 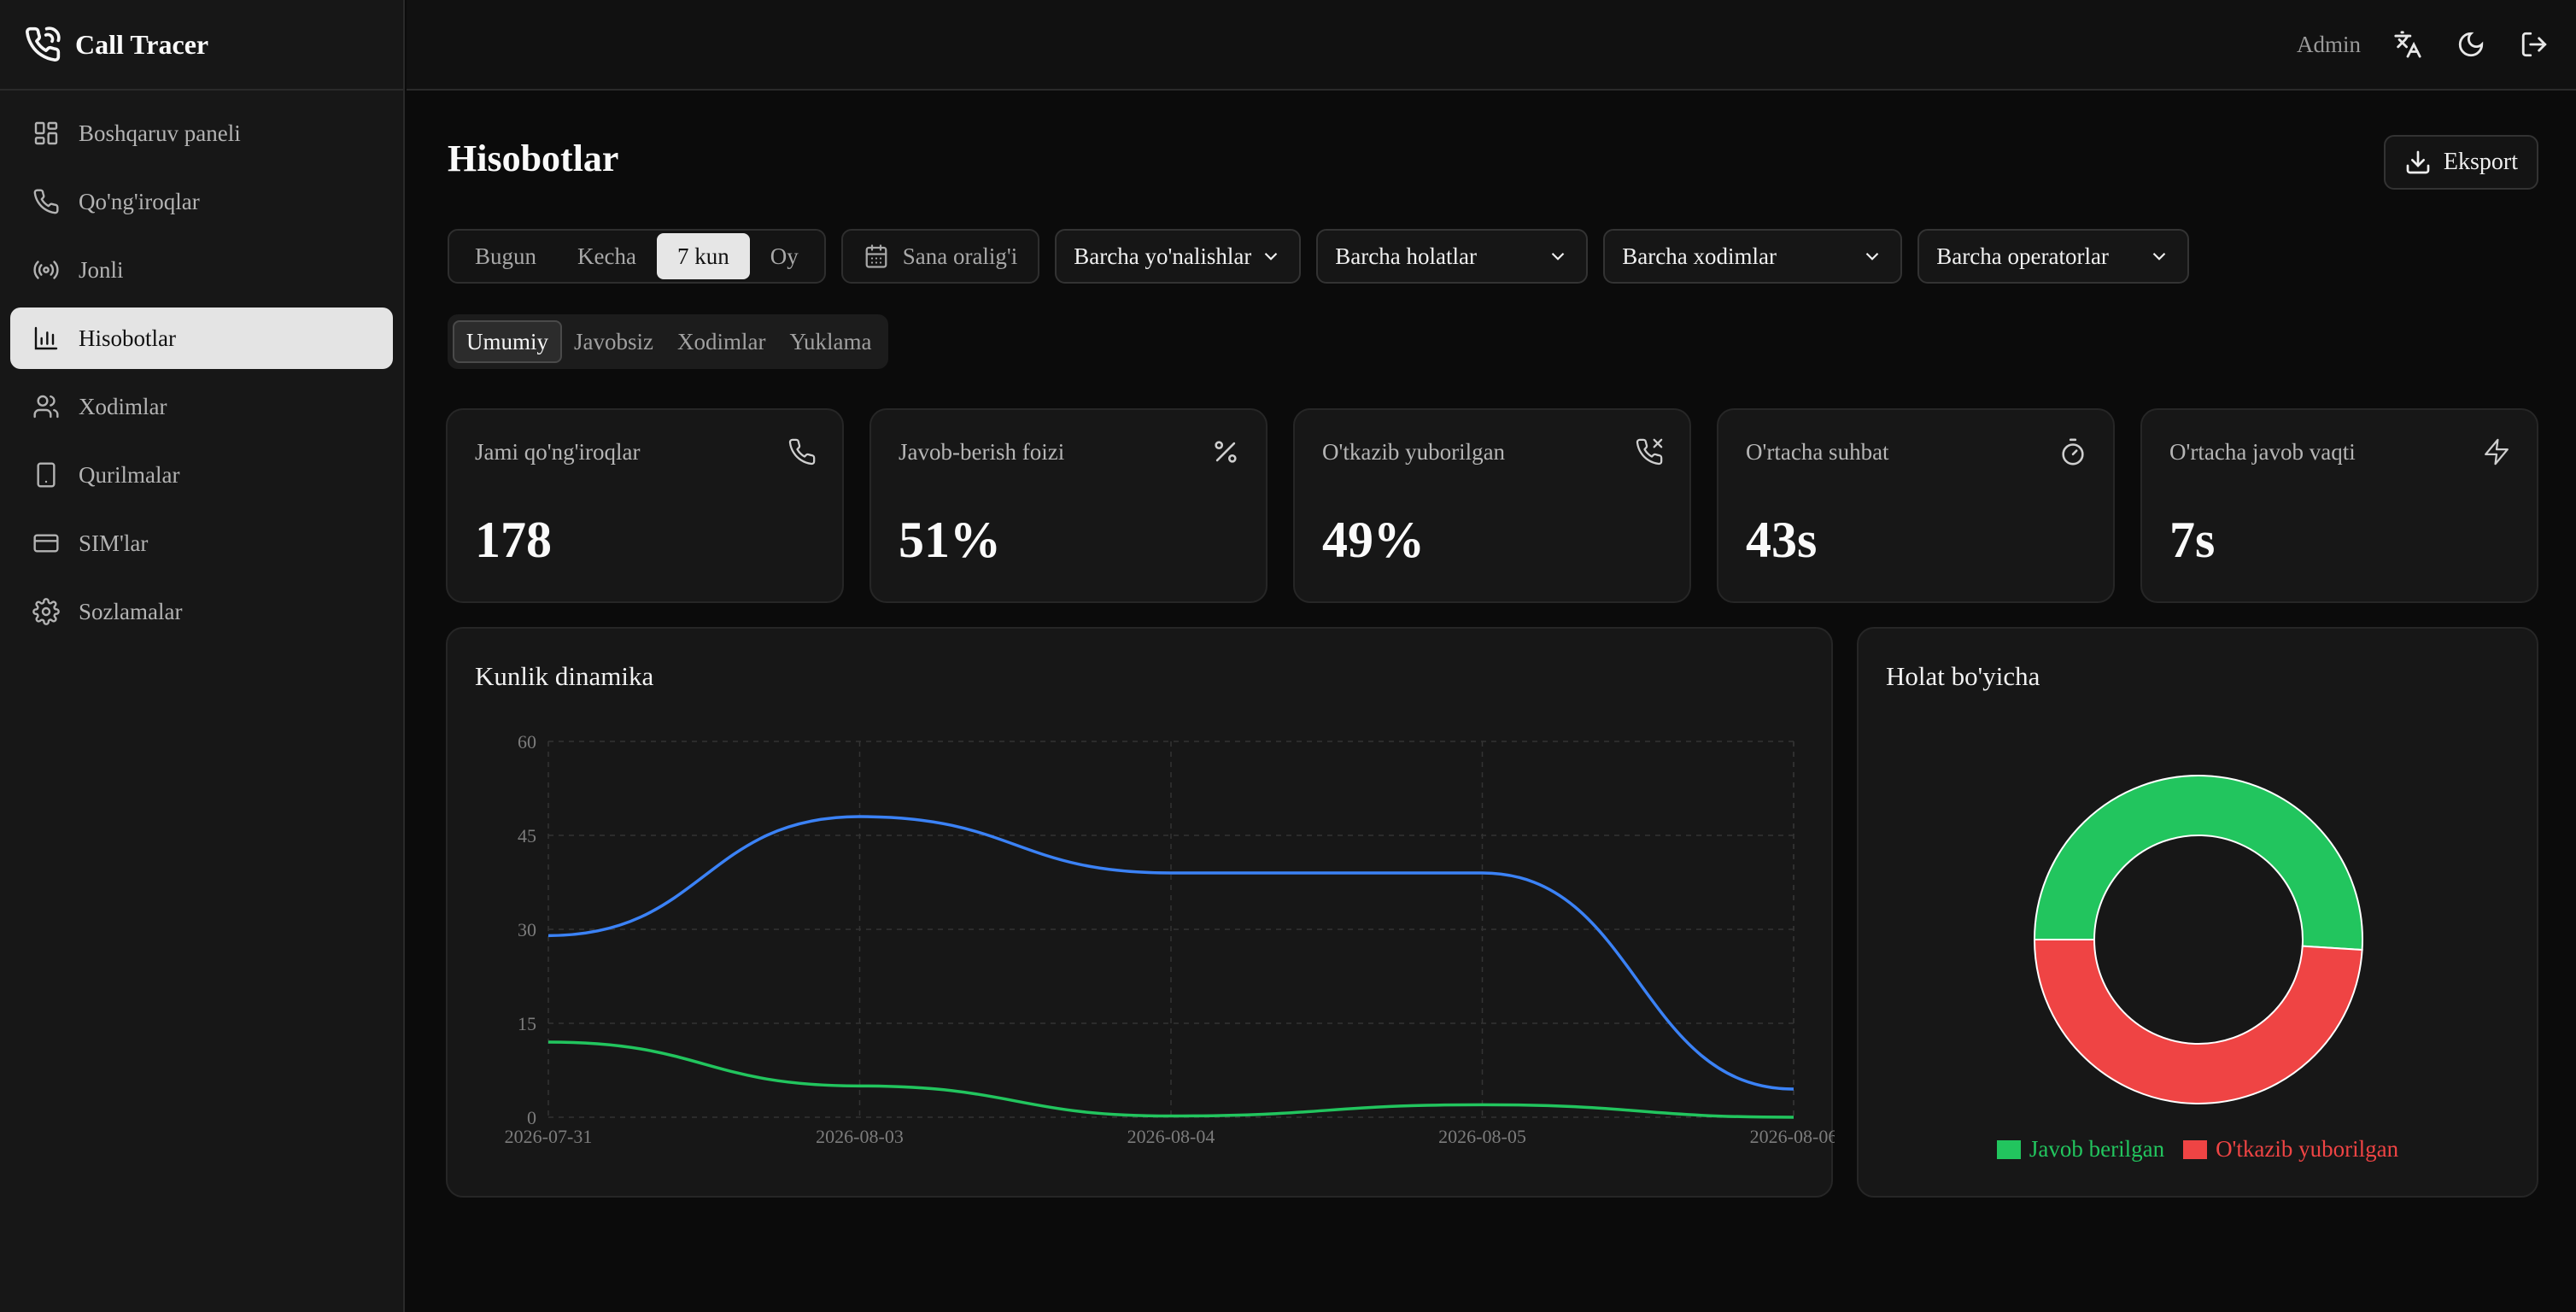 I want to click on sidebar-item-sims: SIM'lar, so click(x=201, y=543).